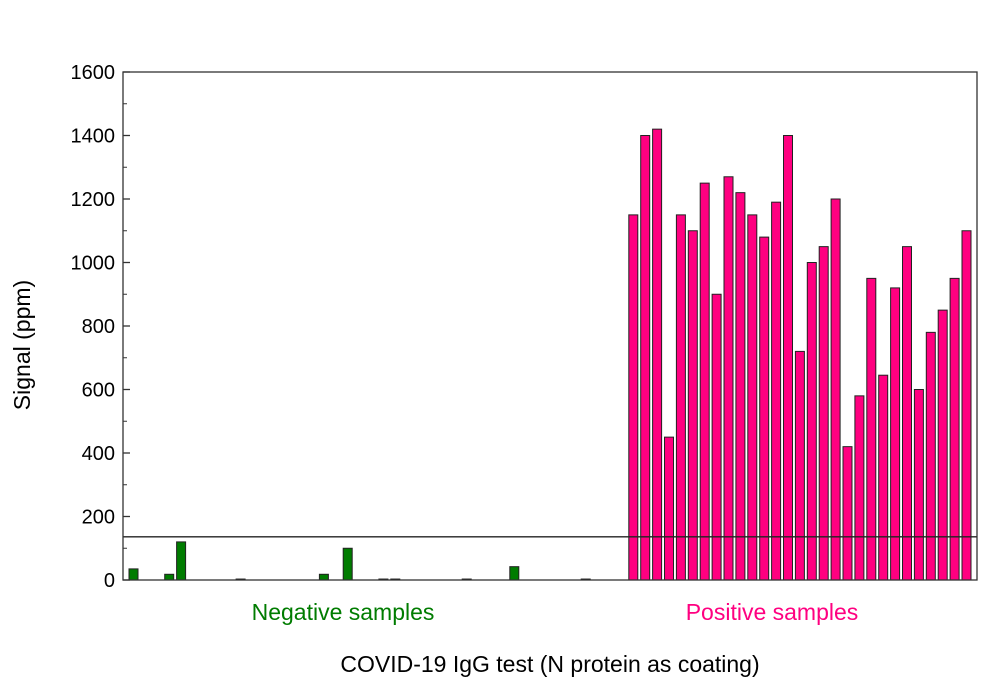 The width and height of the screenshot is (1000, 695). What do you see at coordinates (93, 137) in the screenshot?
I see `y-tick-label: 1400` at bounding box center [93, 137].